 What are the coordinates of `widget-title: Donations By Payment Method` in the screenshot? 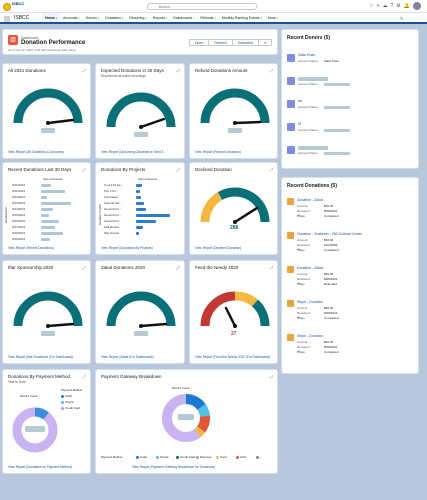 It's located at (39, 376).